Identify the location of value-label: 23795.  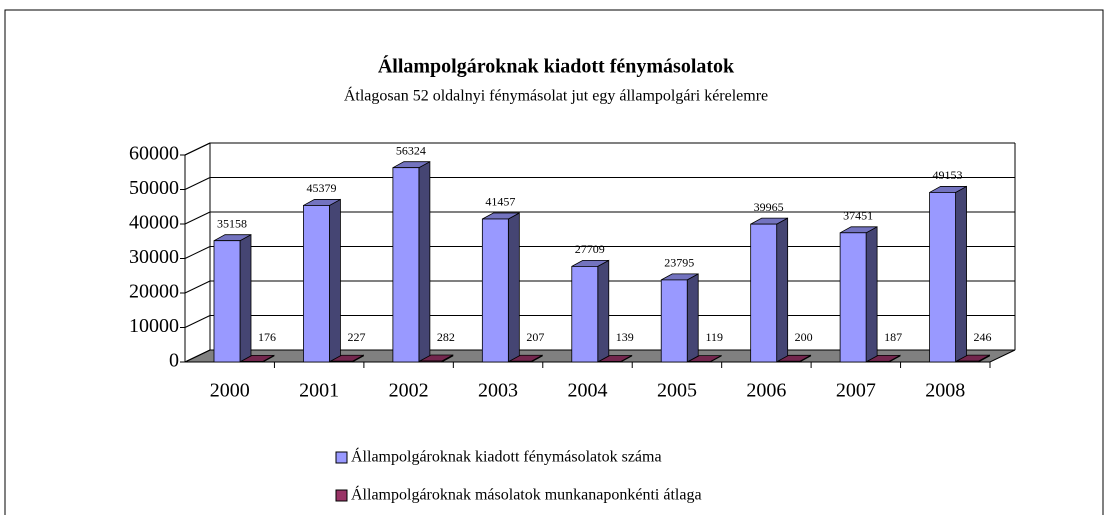
(679, 263).